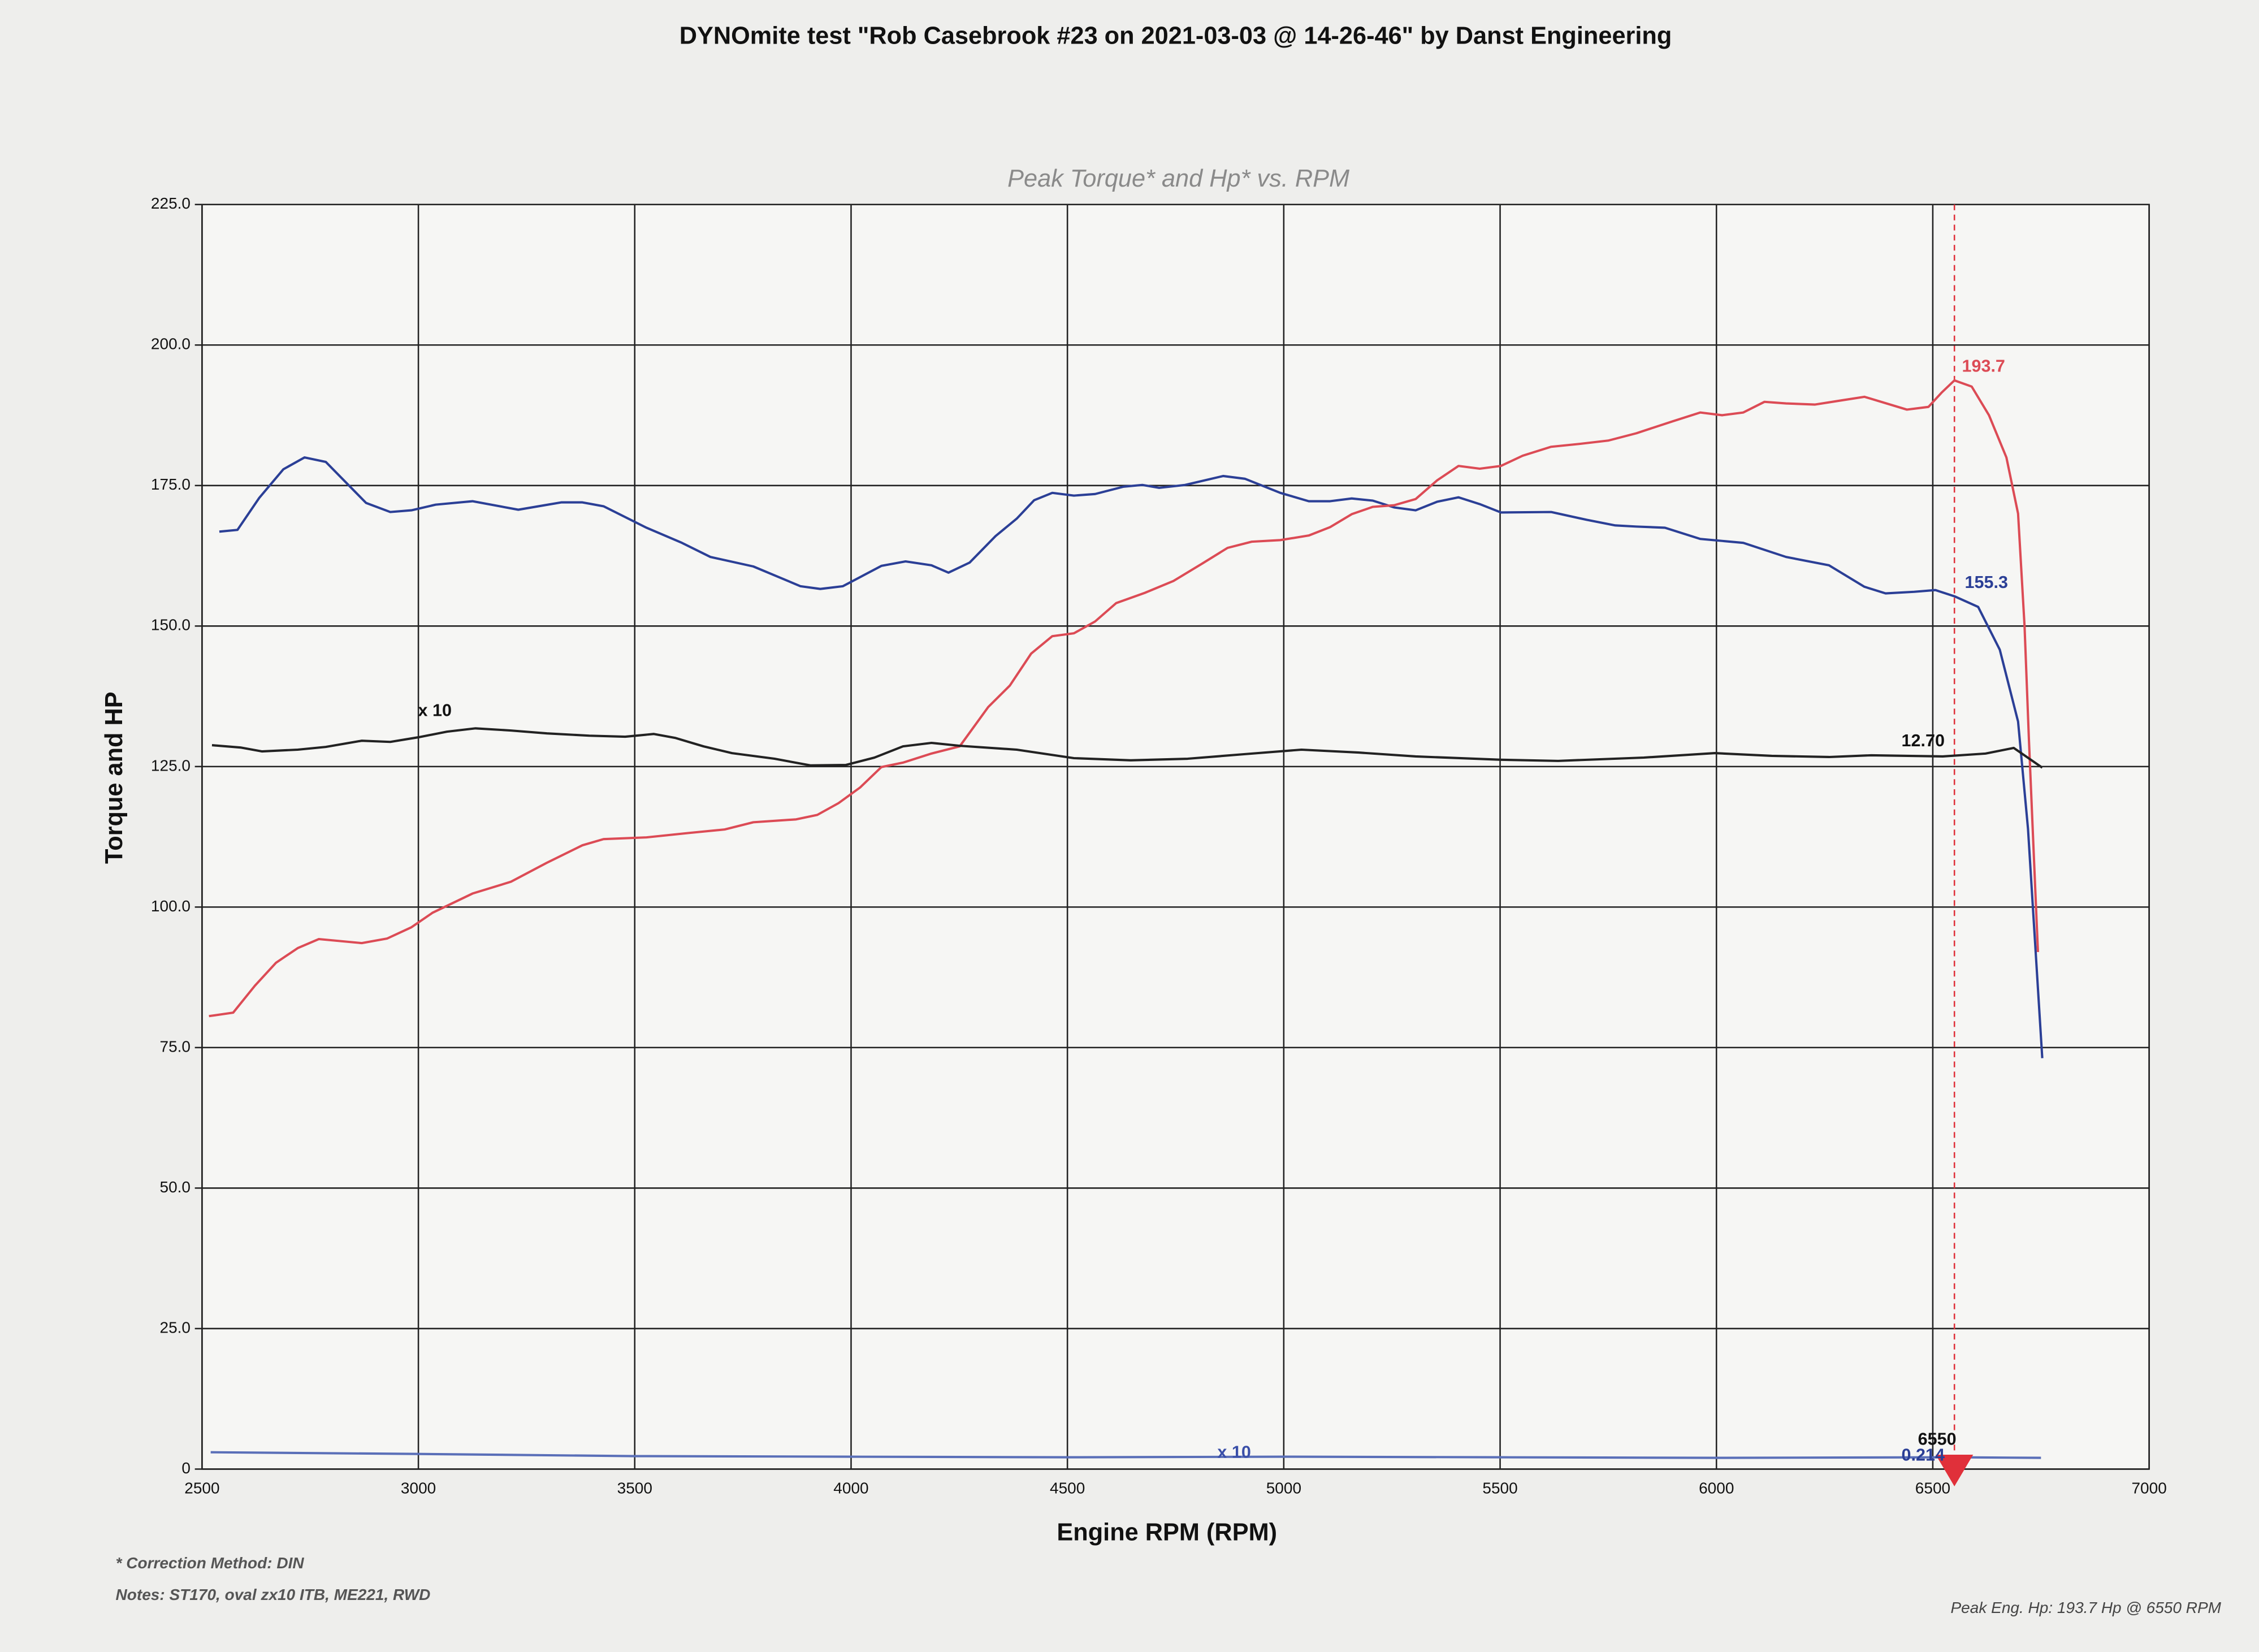 This screenshot has height=1652, width=2259. I want to click on y-tick-label: 0, so click(186, 1468).